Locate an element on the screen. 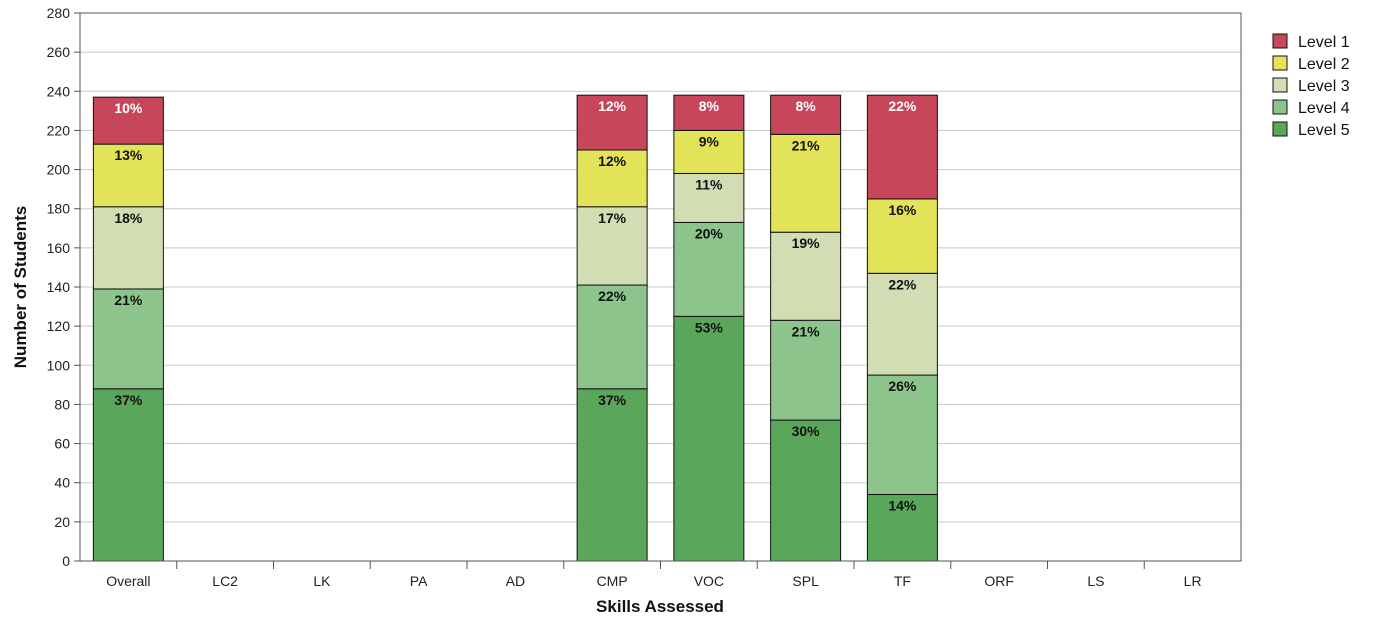 This screenshot has height=624, width=1376. legend-label: Level 5 is located at coordinates (1324, 130).